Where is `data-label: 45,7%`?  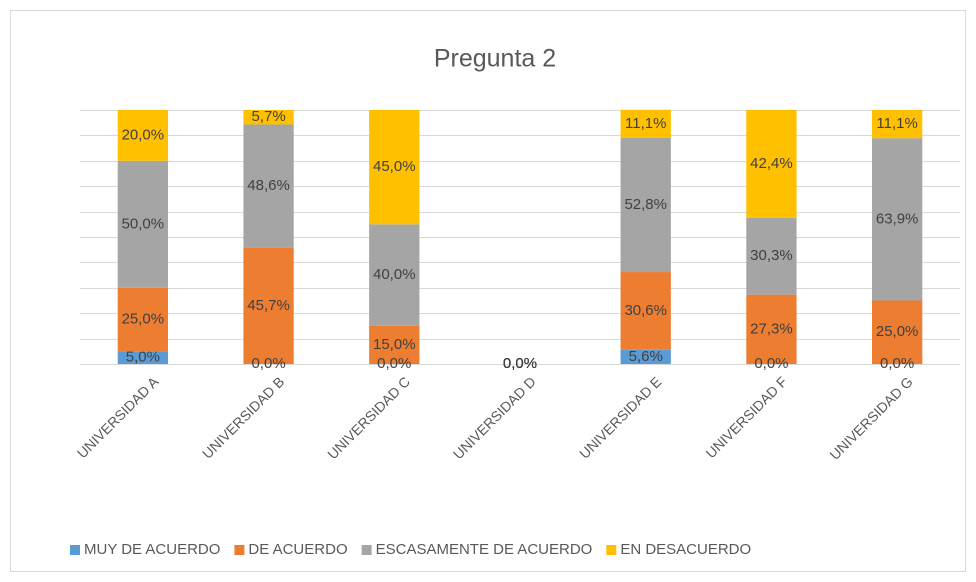
data-label: 45,7% is located at coordinates (268, 305).